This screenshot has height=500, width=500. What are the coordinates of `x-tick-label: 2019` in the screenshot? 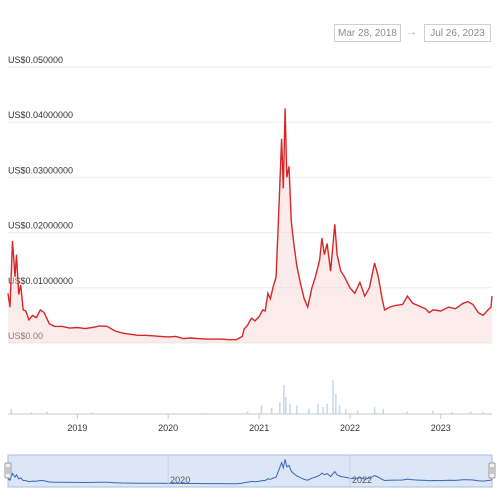 It's located at (77, 428).